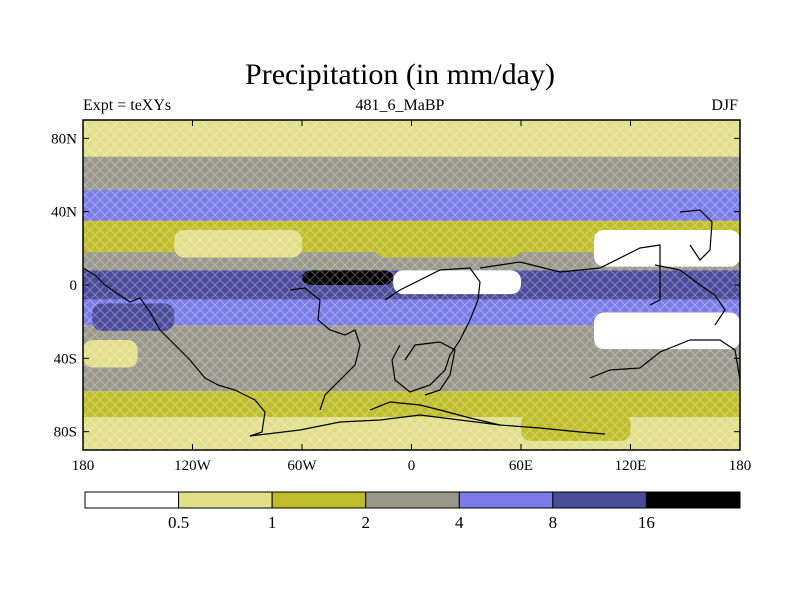  What do you see at coordinates (724, 105) in the screenshot?
I see `season-label: DJF` at bounding box center [724, 105].